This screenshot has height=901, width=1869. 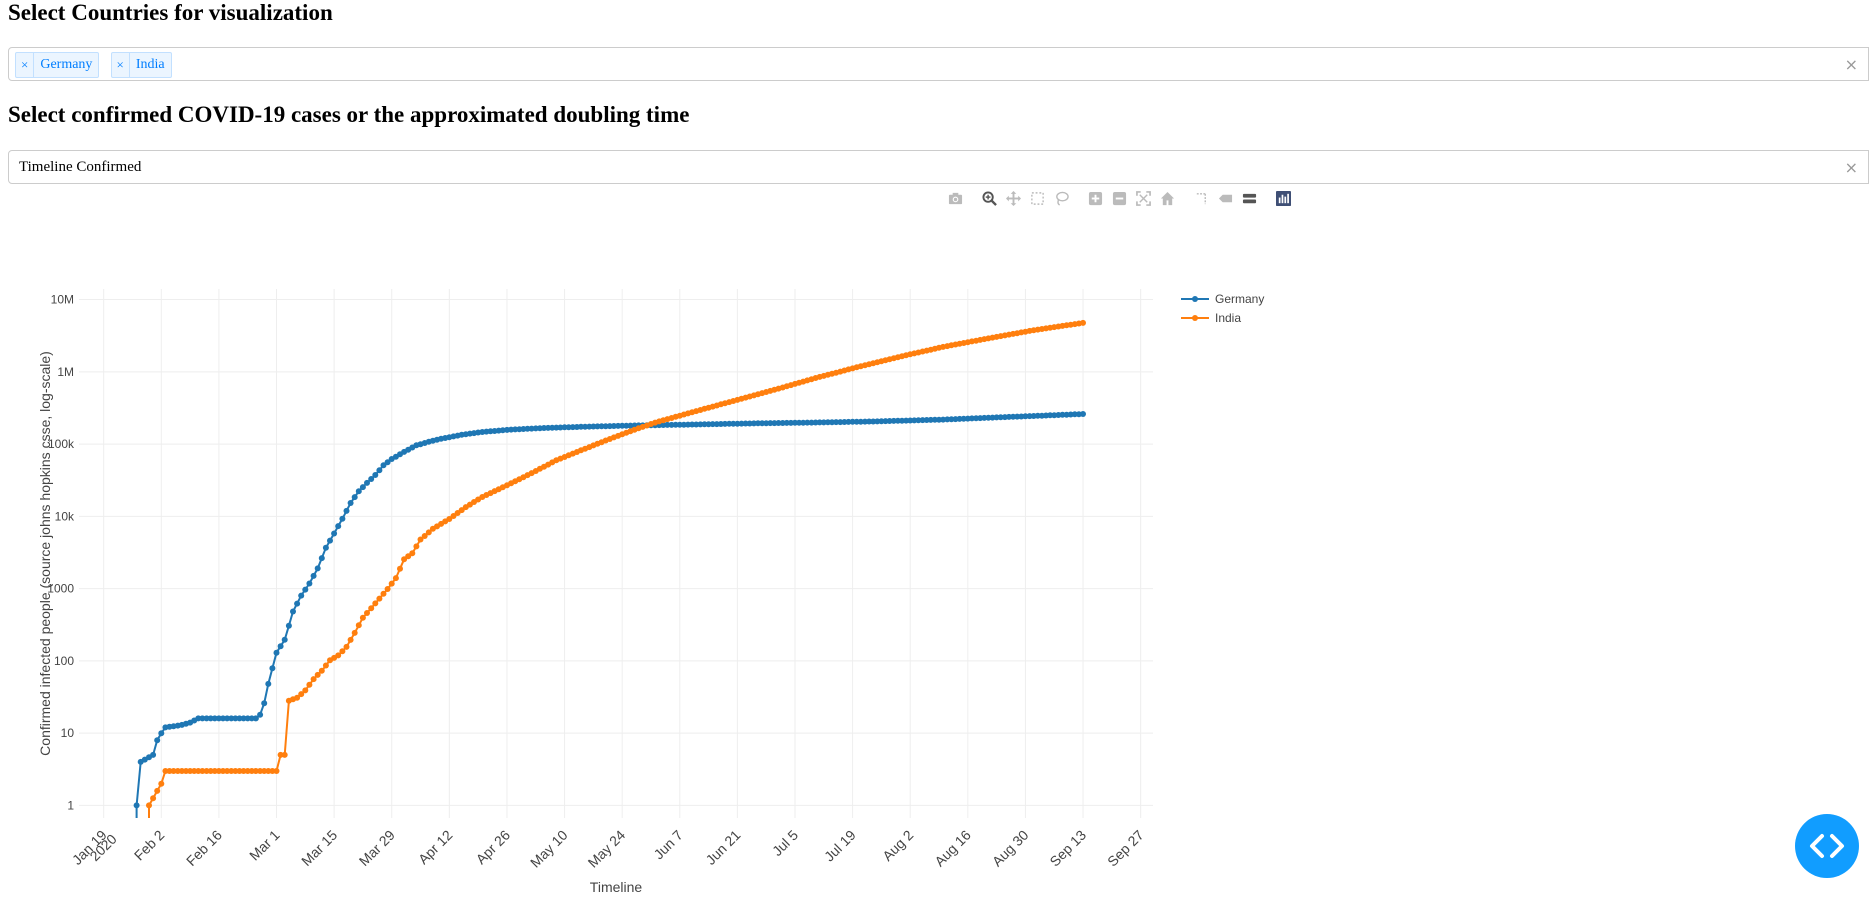 I want to click on clear-countries-icon: ×, so click(x=1851, y=64).